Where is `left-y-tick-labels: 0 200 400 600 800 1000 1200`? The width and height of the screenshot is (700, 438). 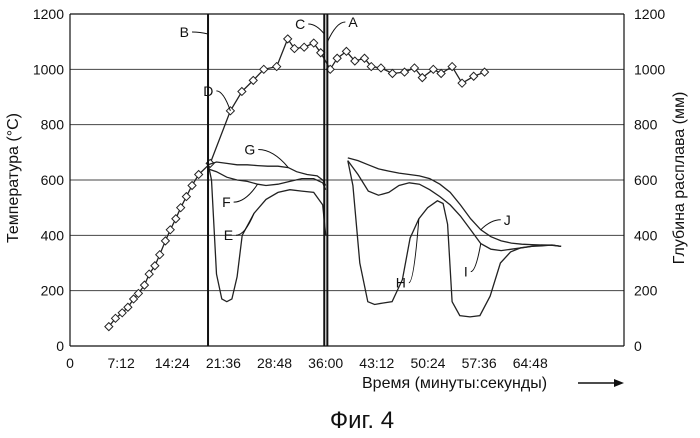 left-y-tick-labels: 0 200 400 600 800 1000 1200 is located at coordinates (48, 180).